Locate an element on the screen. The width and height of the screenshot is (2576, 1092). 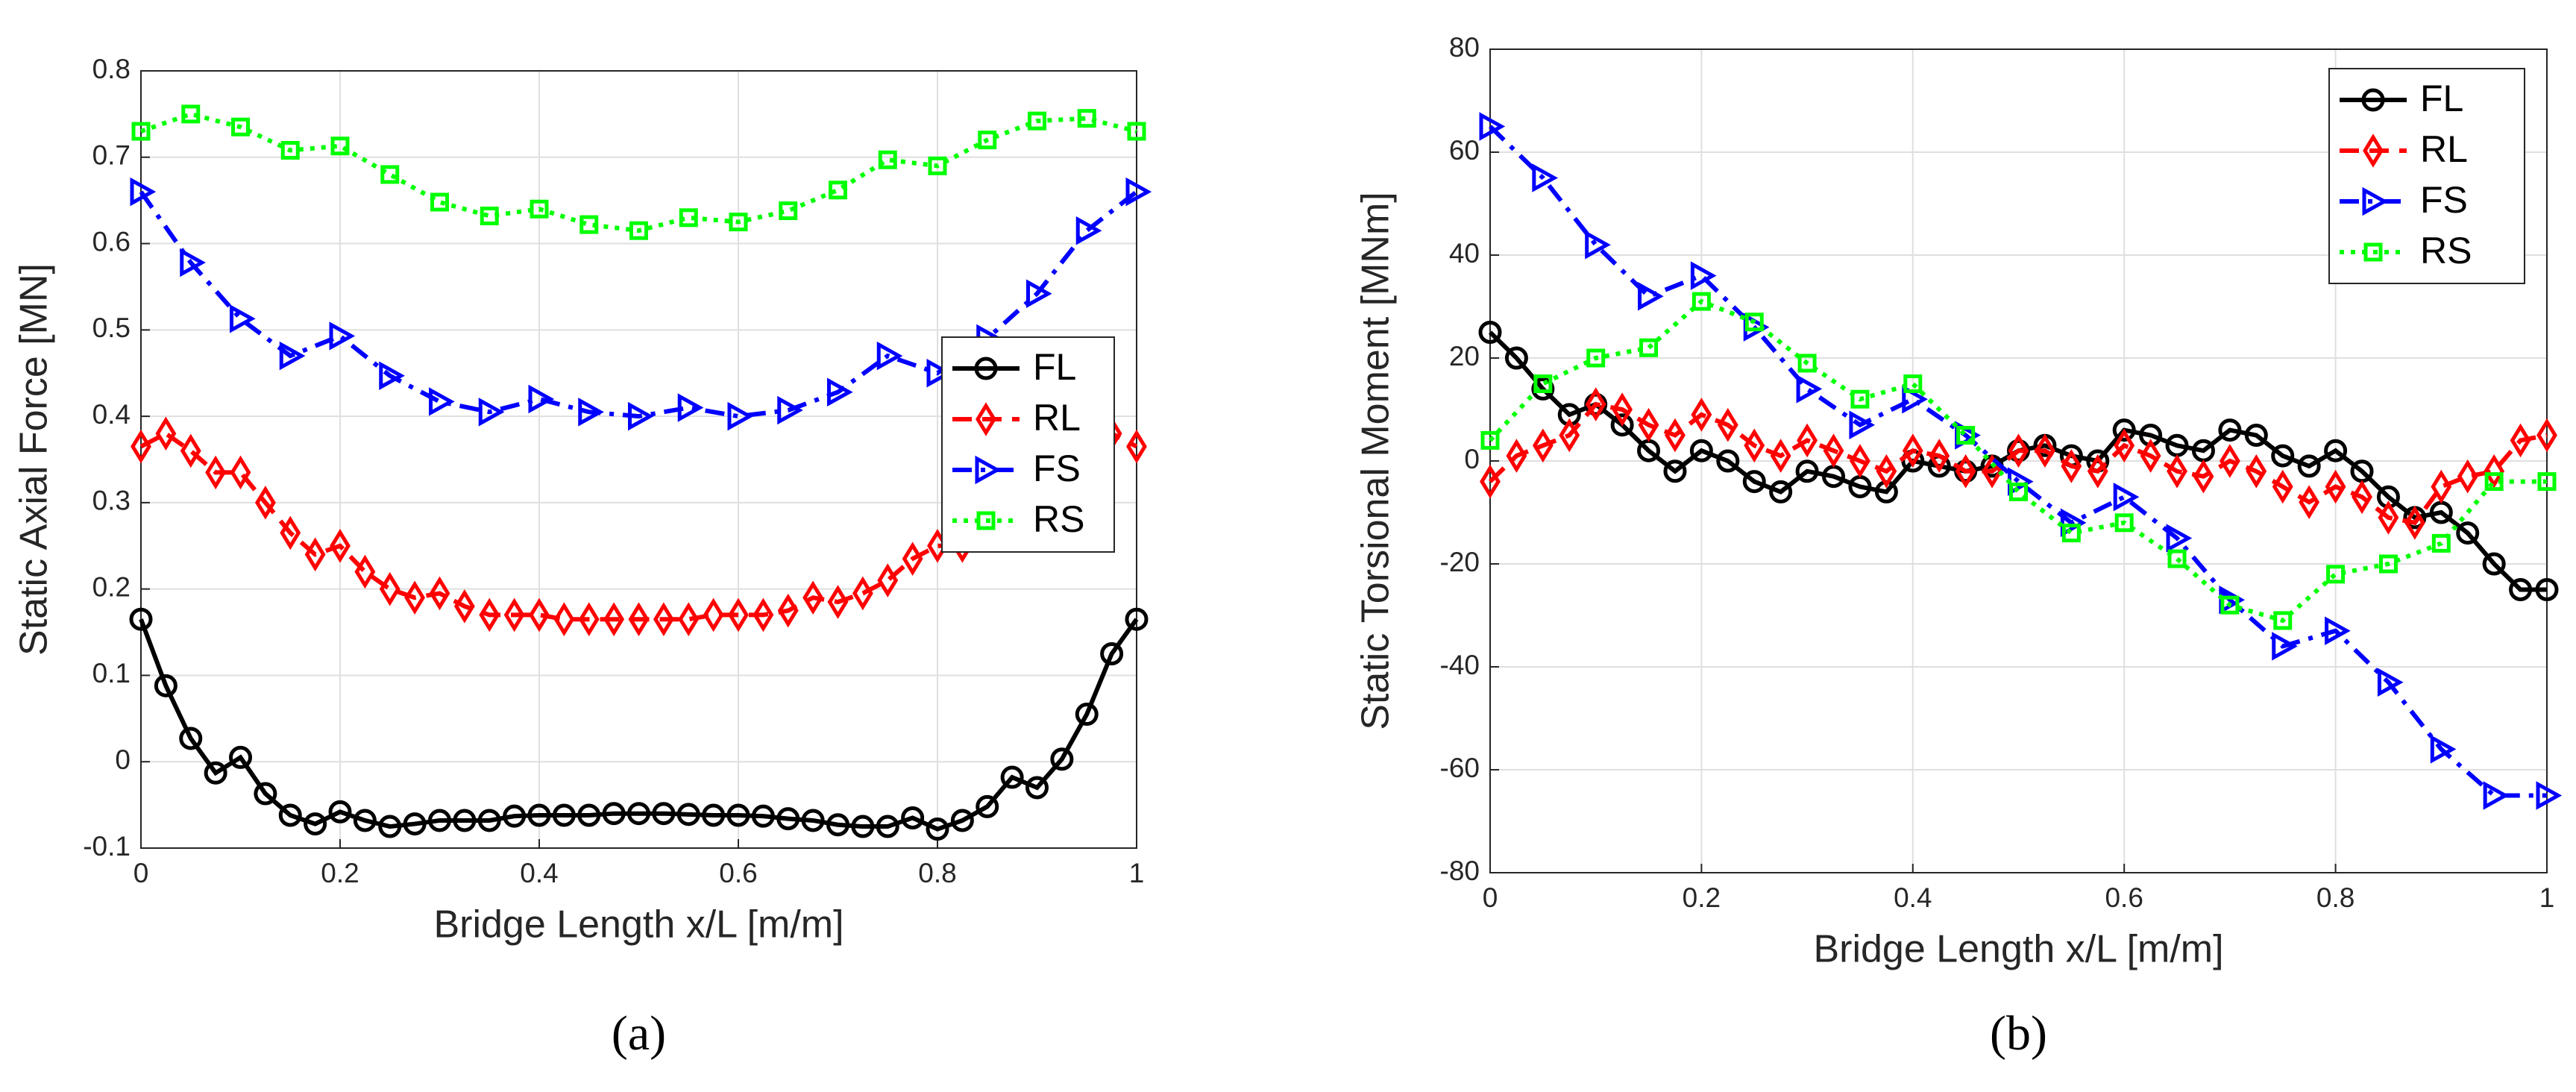
legend-label: FS is located at coordinates (2444, 200).